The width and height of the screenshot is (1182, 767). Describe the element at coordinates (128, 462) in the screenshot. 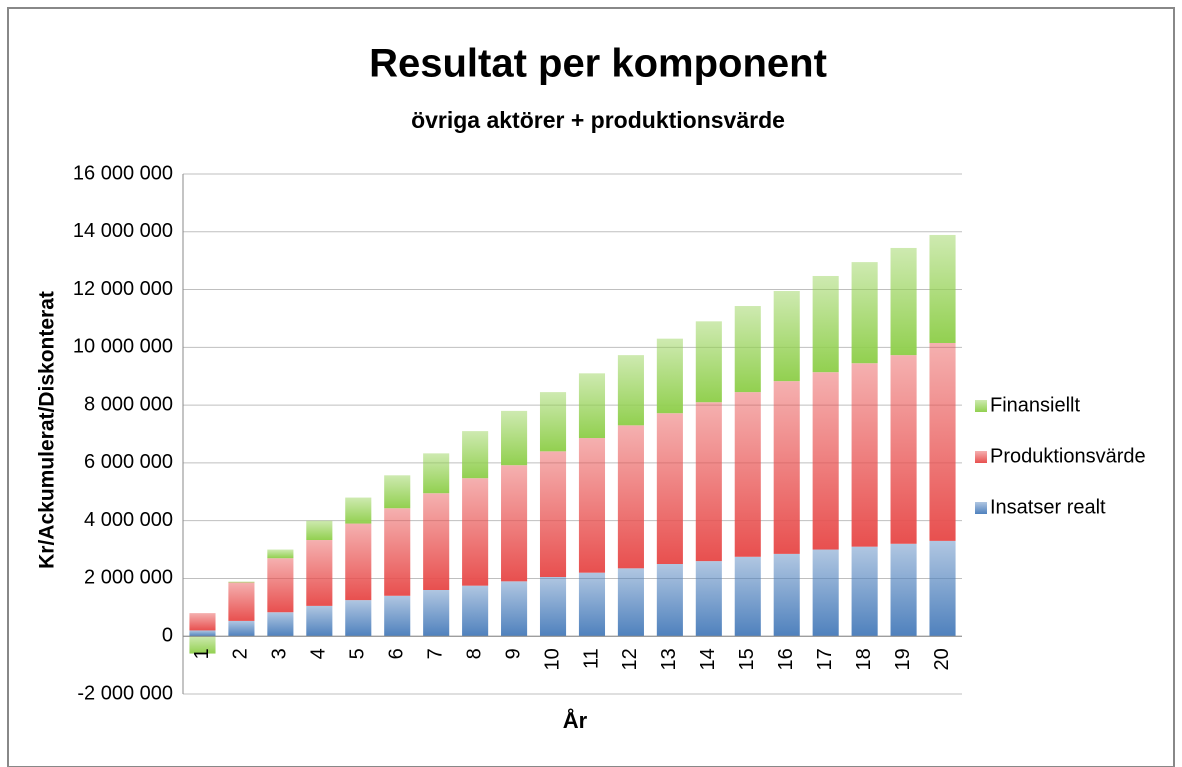

I see `y-tick-label: 6 000 000` at that location.